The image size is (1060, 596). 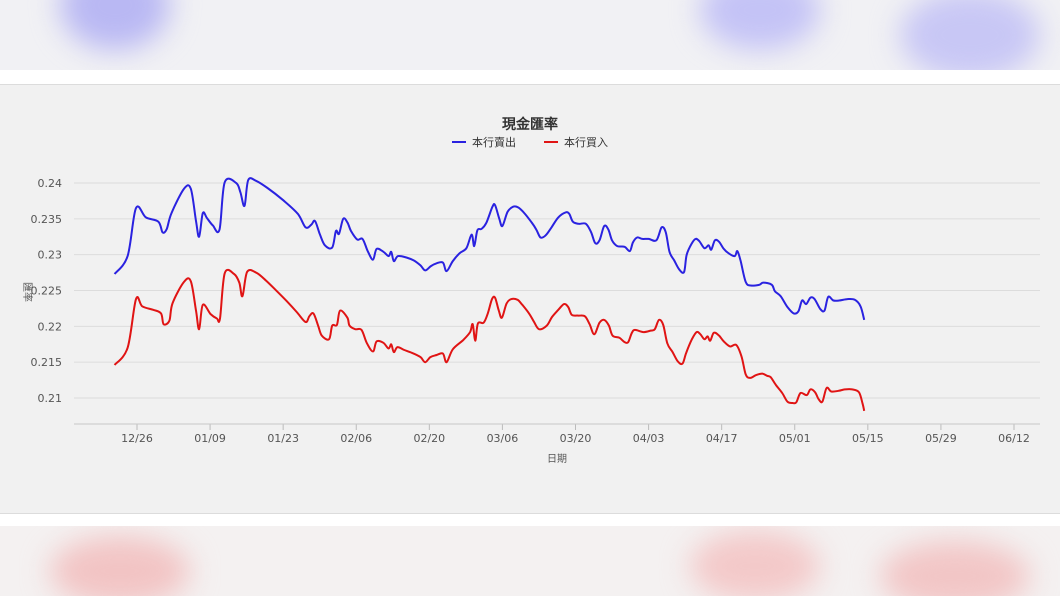 I want to click on blurred-background-top, so click(x=530, y=35).